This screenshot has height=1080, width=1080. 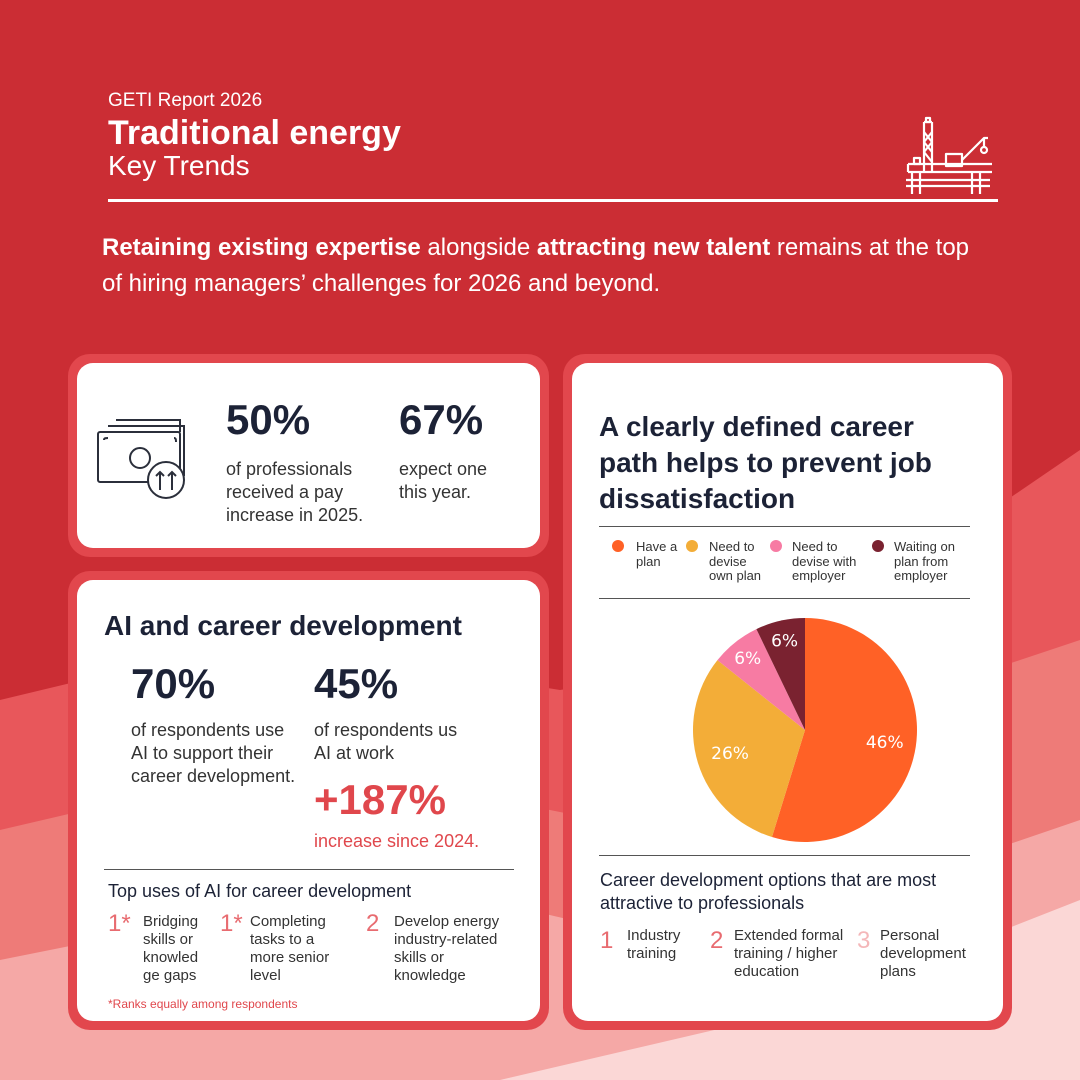 What do you see at coordinates (784, 641) in the screenshot?
I see `pie-label-waiting: 6%` at bounding box center [784, 641].